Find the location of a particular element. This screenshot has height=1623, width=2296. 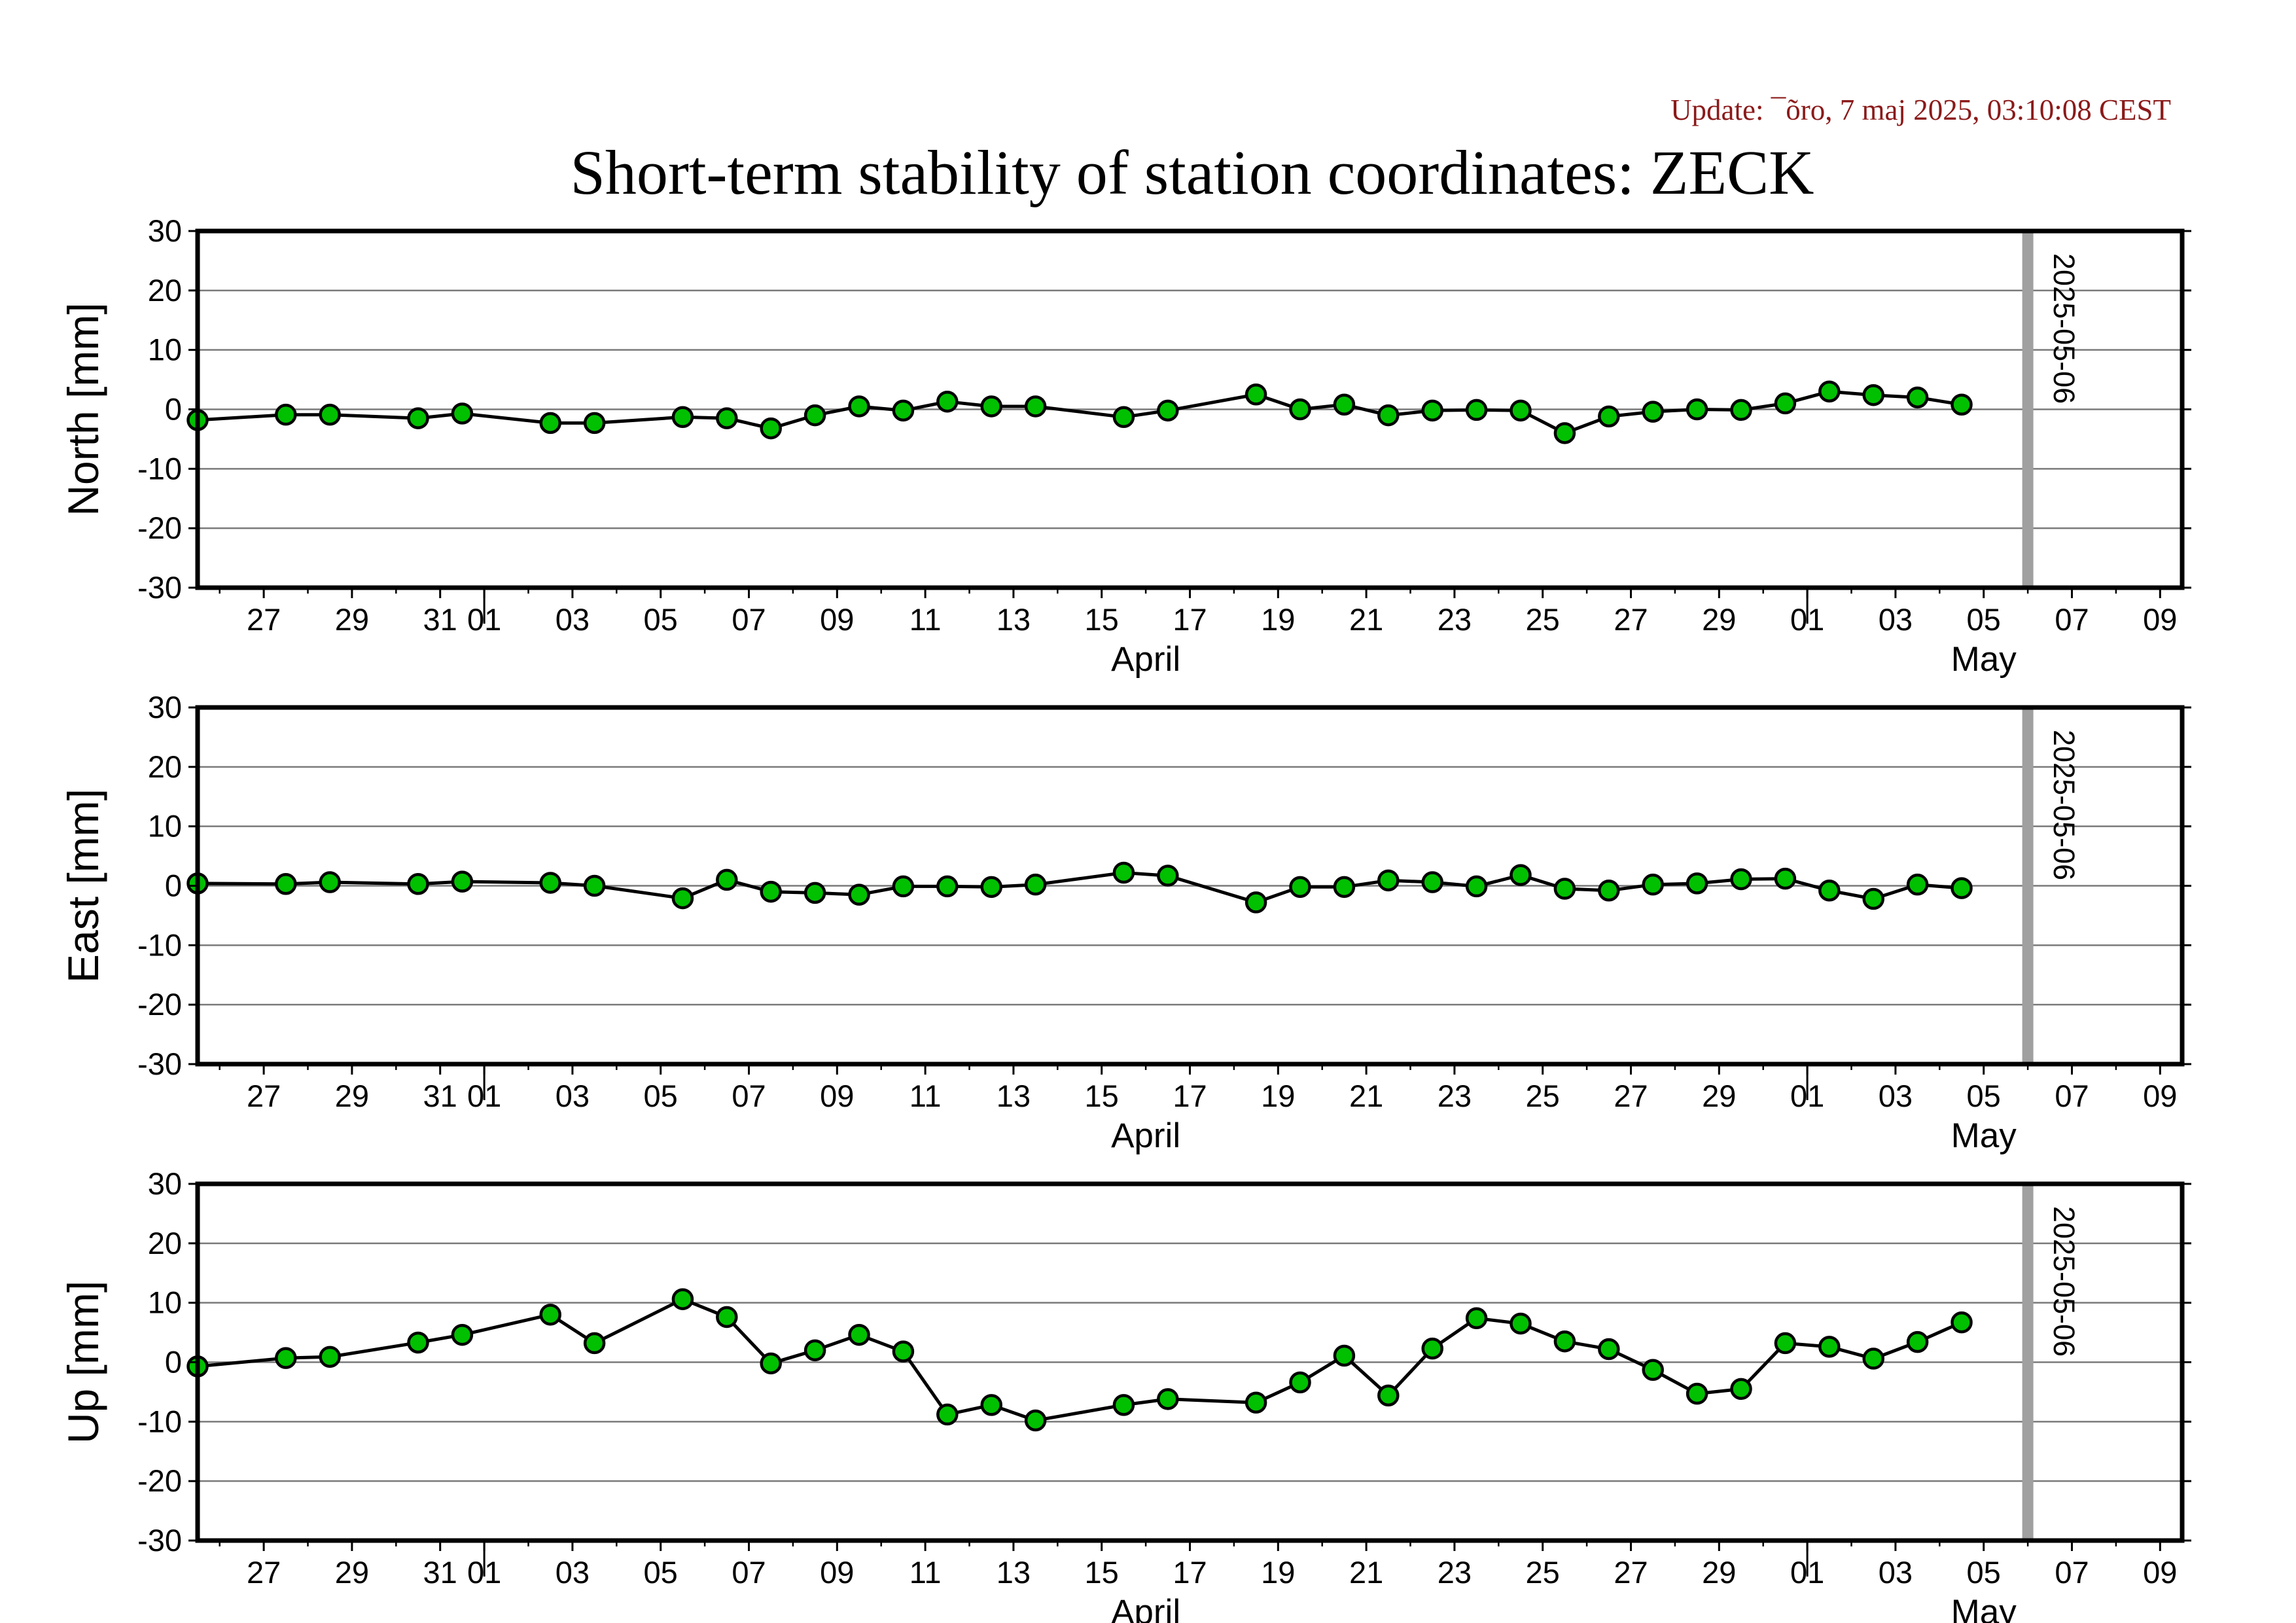

marker-label: 2025-05-06 is located at coordinates (2064, 1281).